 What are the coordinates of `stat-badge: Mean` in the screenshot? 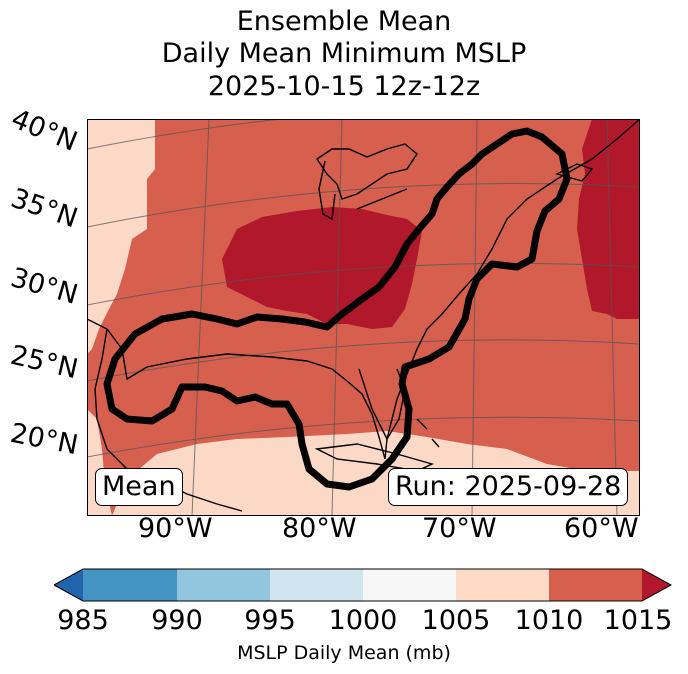 It's located at (139, 487).